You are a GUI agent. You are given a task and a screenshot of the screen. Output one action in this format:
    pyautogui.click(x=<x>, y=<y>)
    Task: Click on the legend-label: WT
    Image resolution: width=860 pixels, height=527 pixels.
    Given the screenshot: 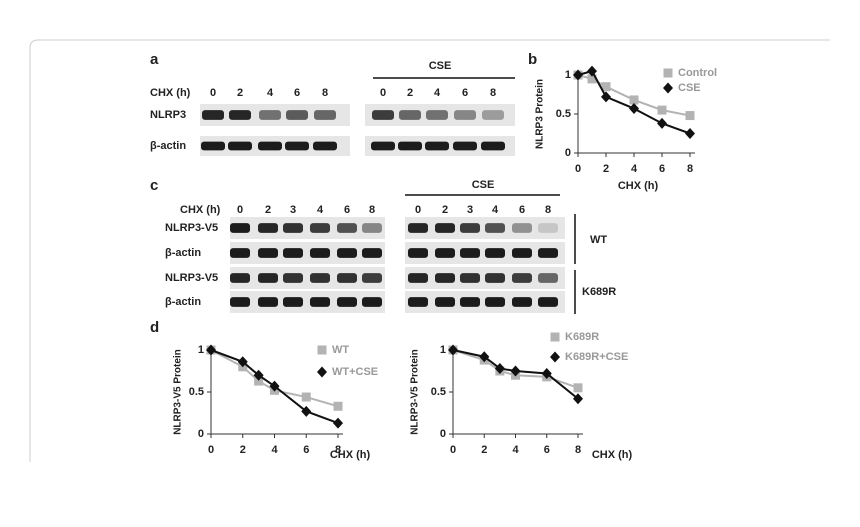 What is the action you would take?
    pyautogui.click(x=340, y=350)
    